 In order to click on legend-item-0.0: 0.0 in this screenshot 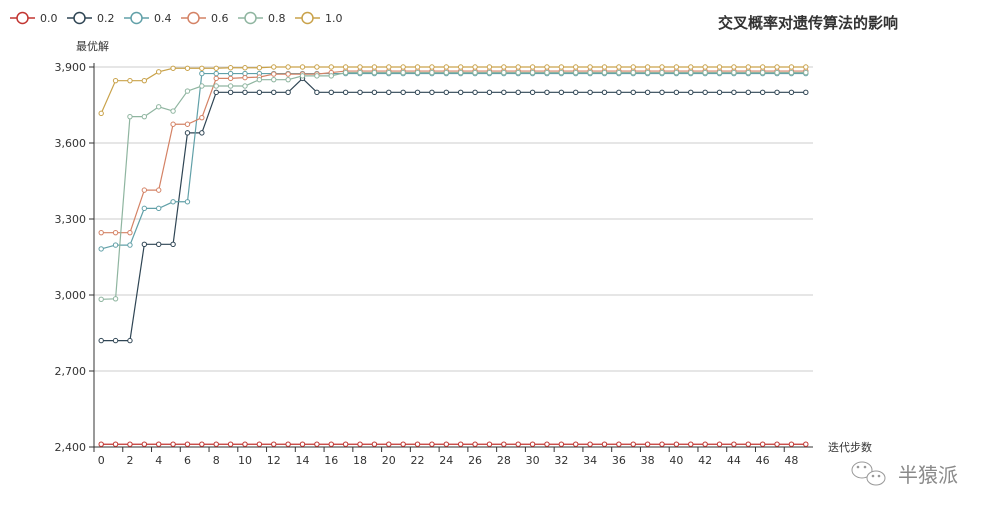, I will do `click(34, 18)`.